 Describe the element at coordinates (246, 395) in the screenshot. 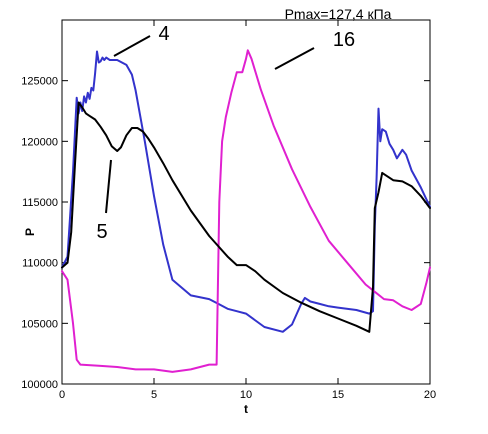

I see `x-tick-label: 10` at that location.